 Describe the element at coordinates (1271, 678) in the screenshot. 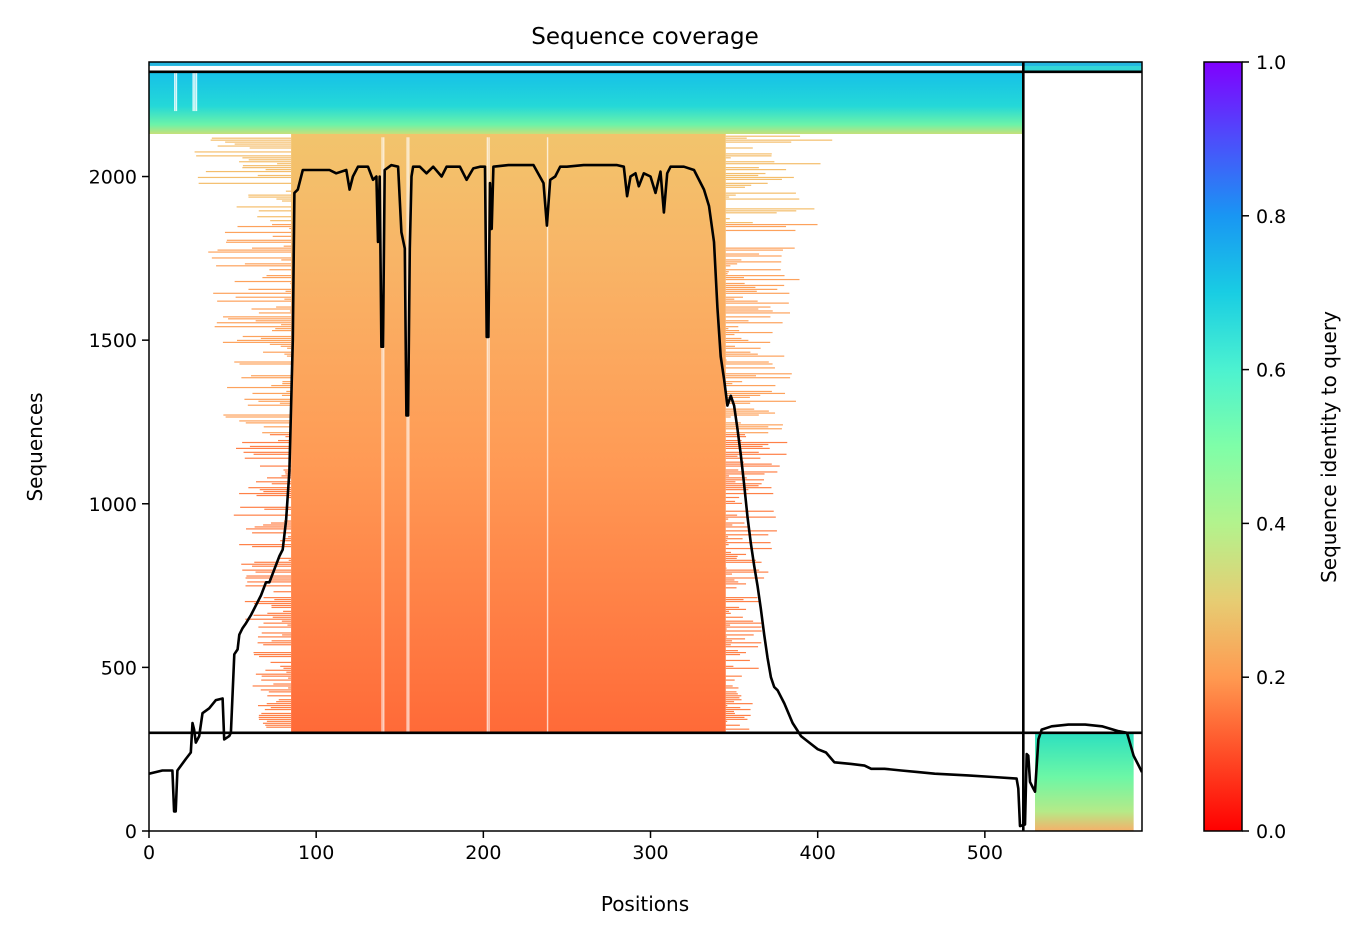

I see `colorbar-tick-label: 0.2` at that location.